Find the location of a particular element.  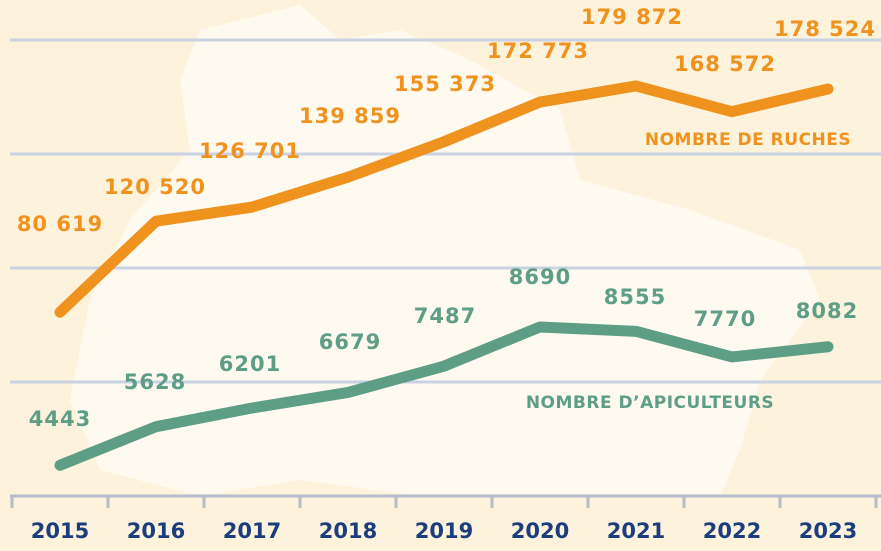

x-tick-label: 2016 is located at coordinates (156, 531).